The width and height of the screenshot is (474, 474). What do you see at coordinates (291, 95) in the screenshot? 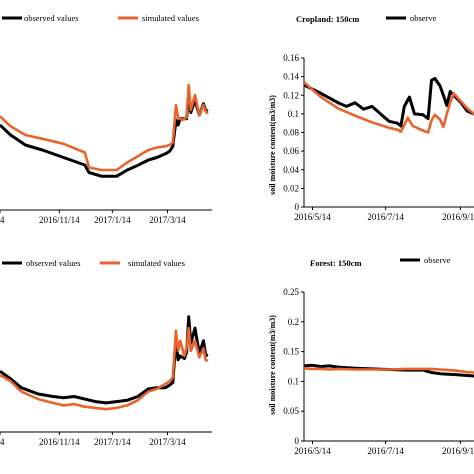
I see `y-tick-label: 0.12` at bounding box center [291, 95].